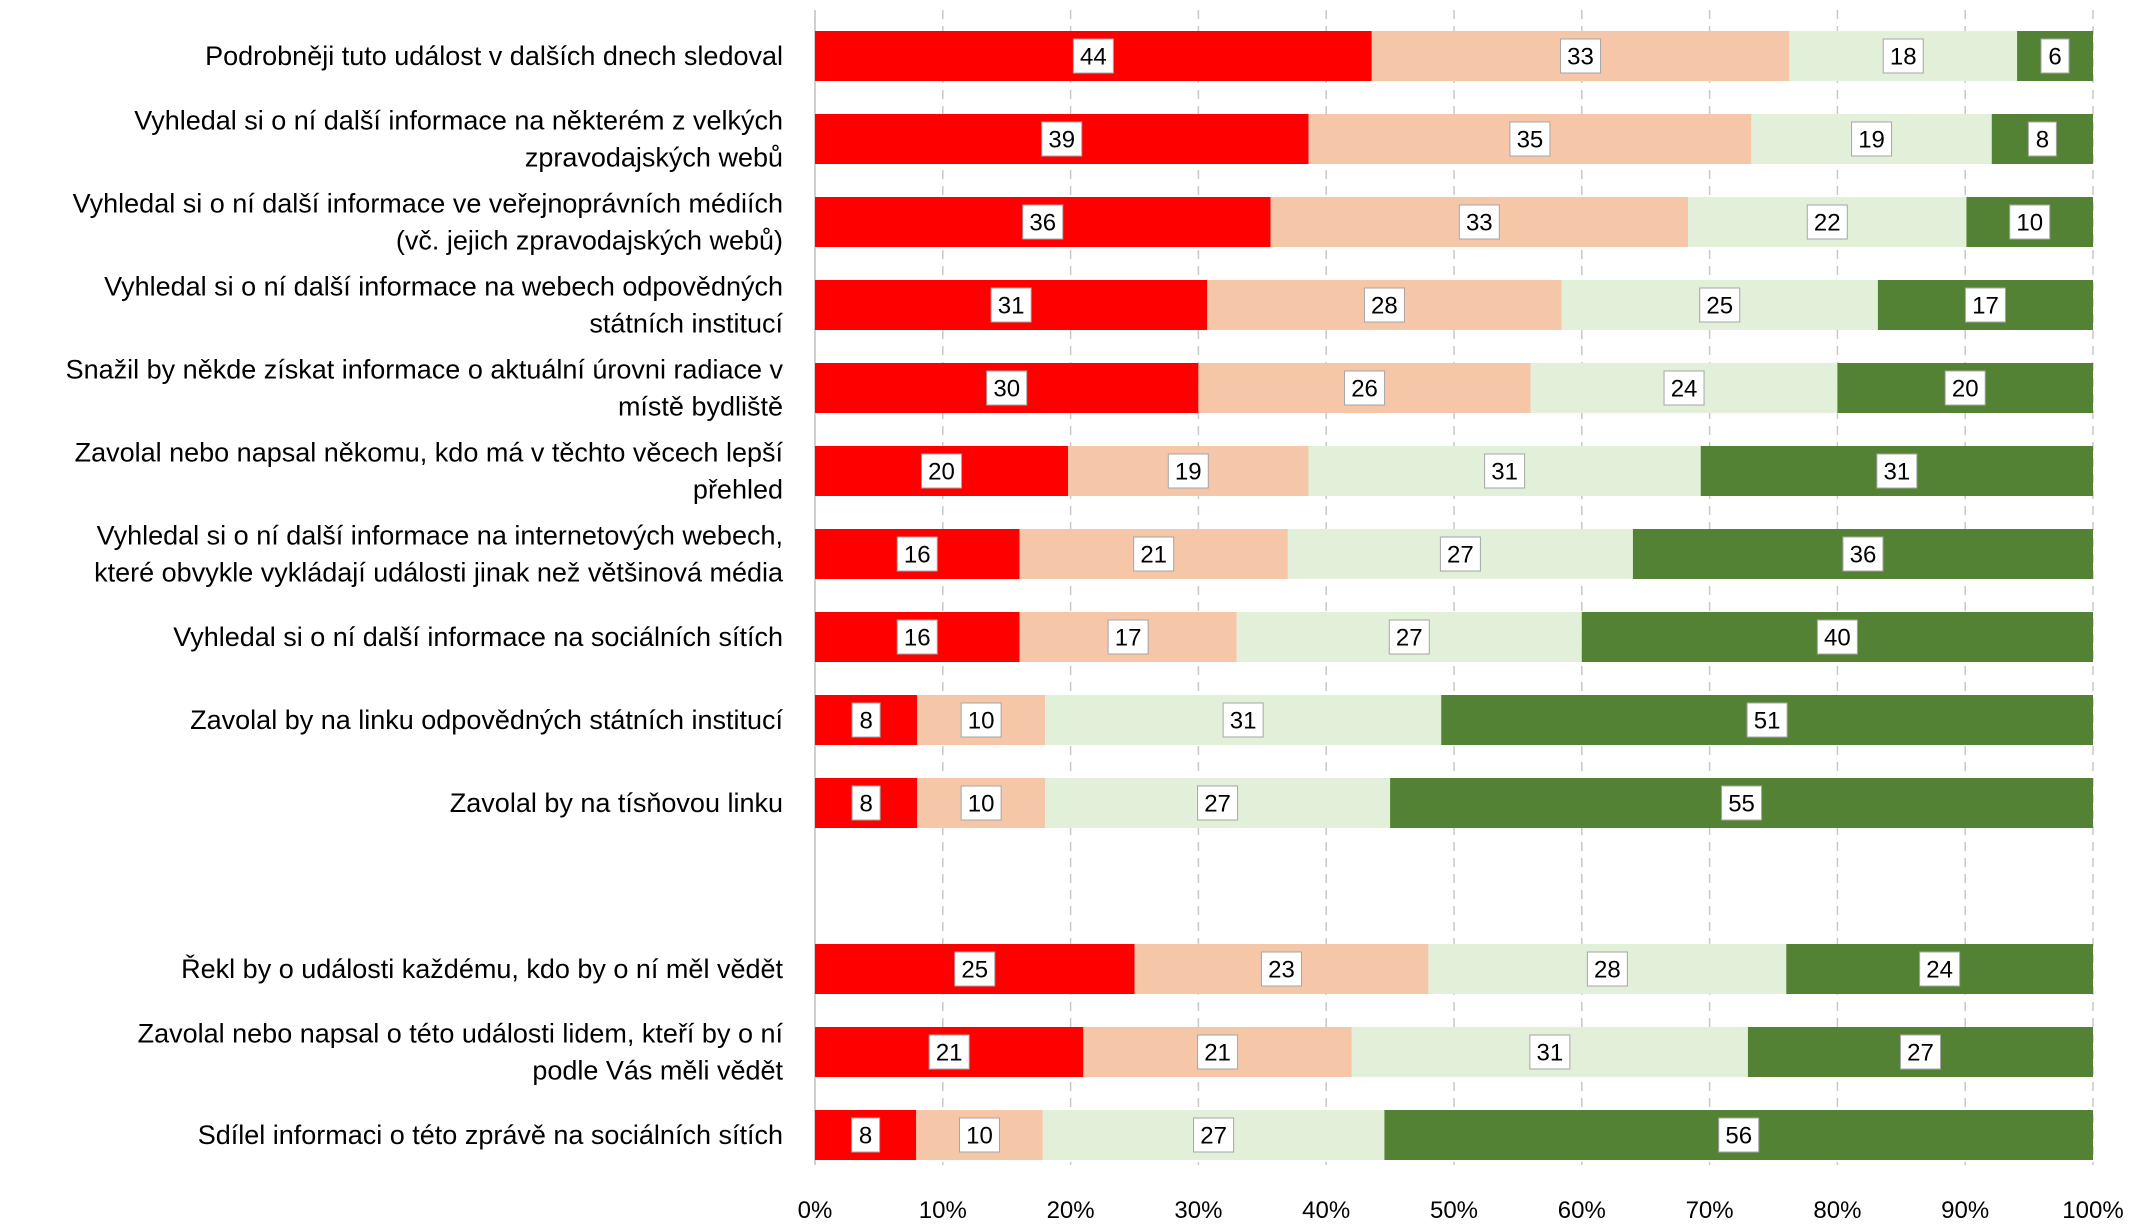  Describe the element at coordinates (815, 1210) in the screenshot. I see `x-tick-label: 0%` at that location.